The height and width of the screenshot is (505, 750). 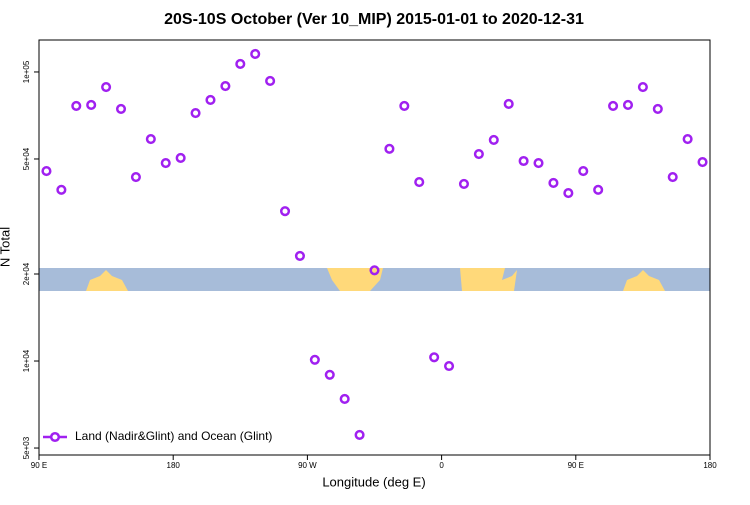 What do you see at coordinates (55, 437) in the screenshot?
I see `legend-marker` at bounding box center [55, 437].